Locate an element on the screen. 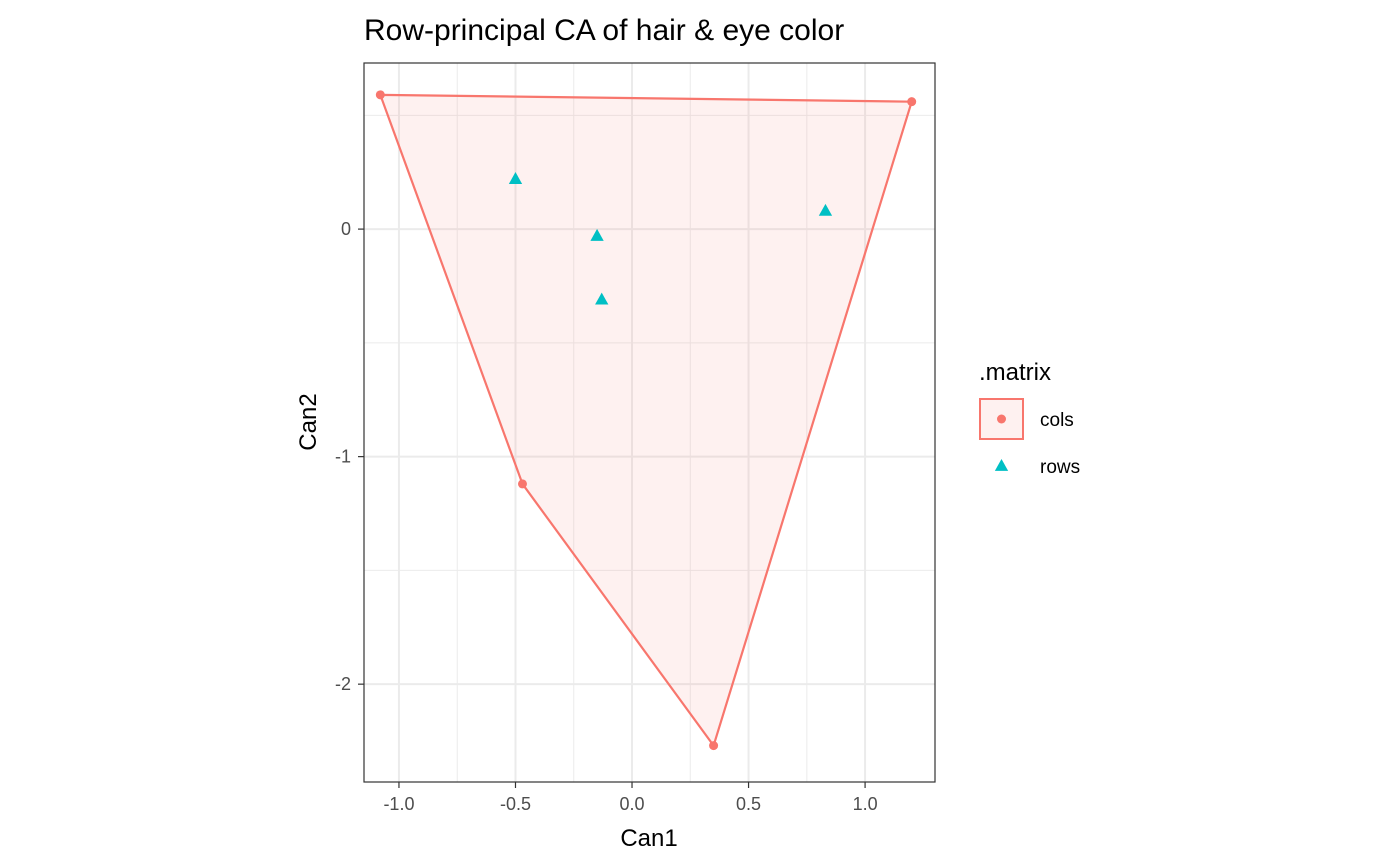  x-axis-title: Can1 is located at coordinates (648, 838).